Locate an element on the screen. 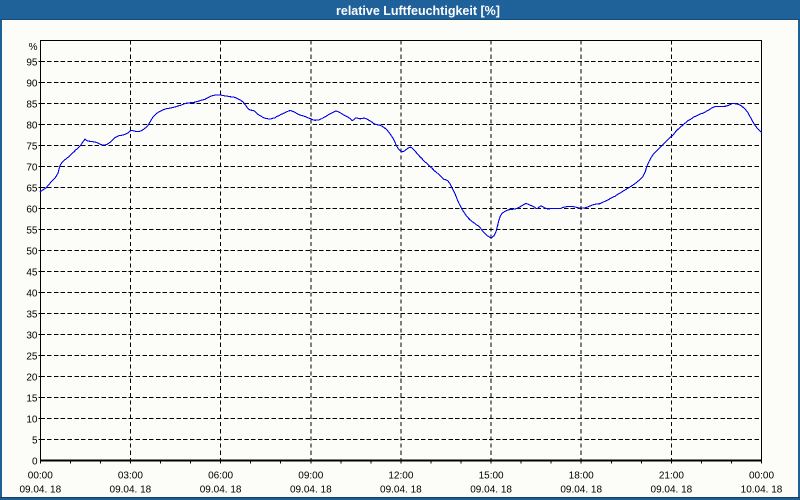 The width and height of the screenshot is (800, 500). svg-text: 40 is located at coordinates (32, 294).